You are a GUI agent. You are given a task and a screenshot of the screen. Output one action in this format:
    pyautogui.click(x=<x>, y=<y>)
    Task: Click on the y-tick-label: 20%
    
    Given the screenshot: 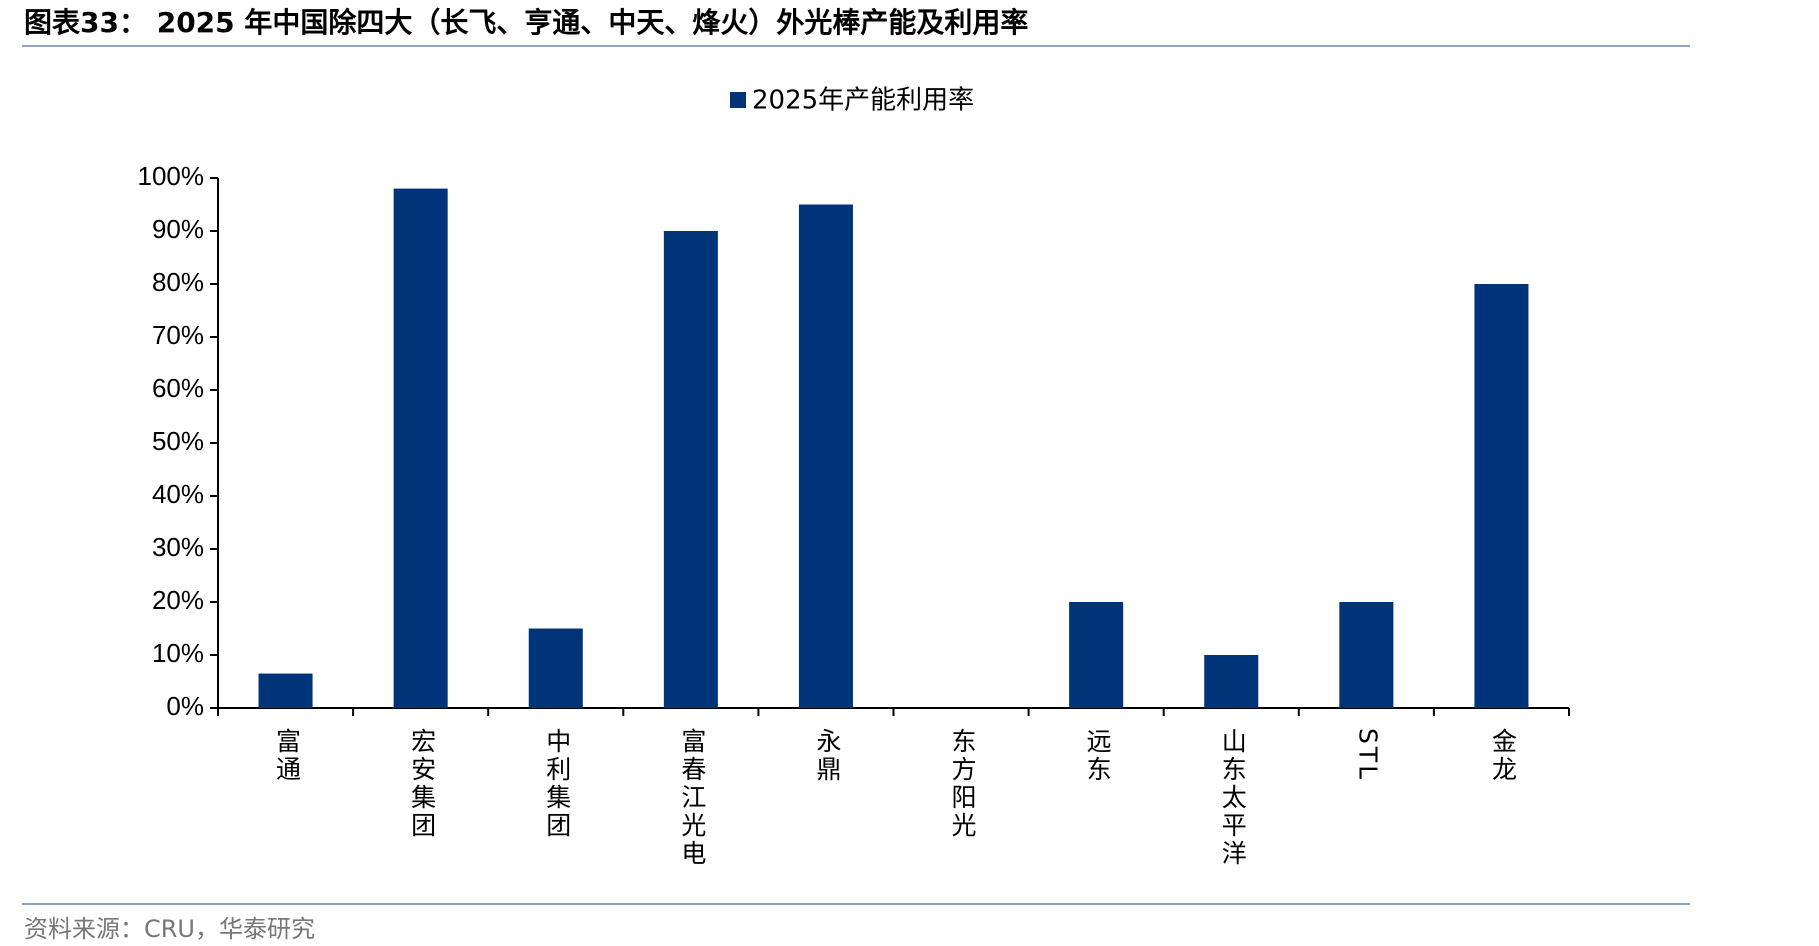 What is the action you would take?
    pyautogui.click(x=178, y=600)
    